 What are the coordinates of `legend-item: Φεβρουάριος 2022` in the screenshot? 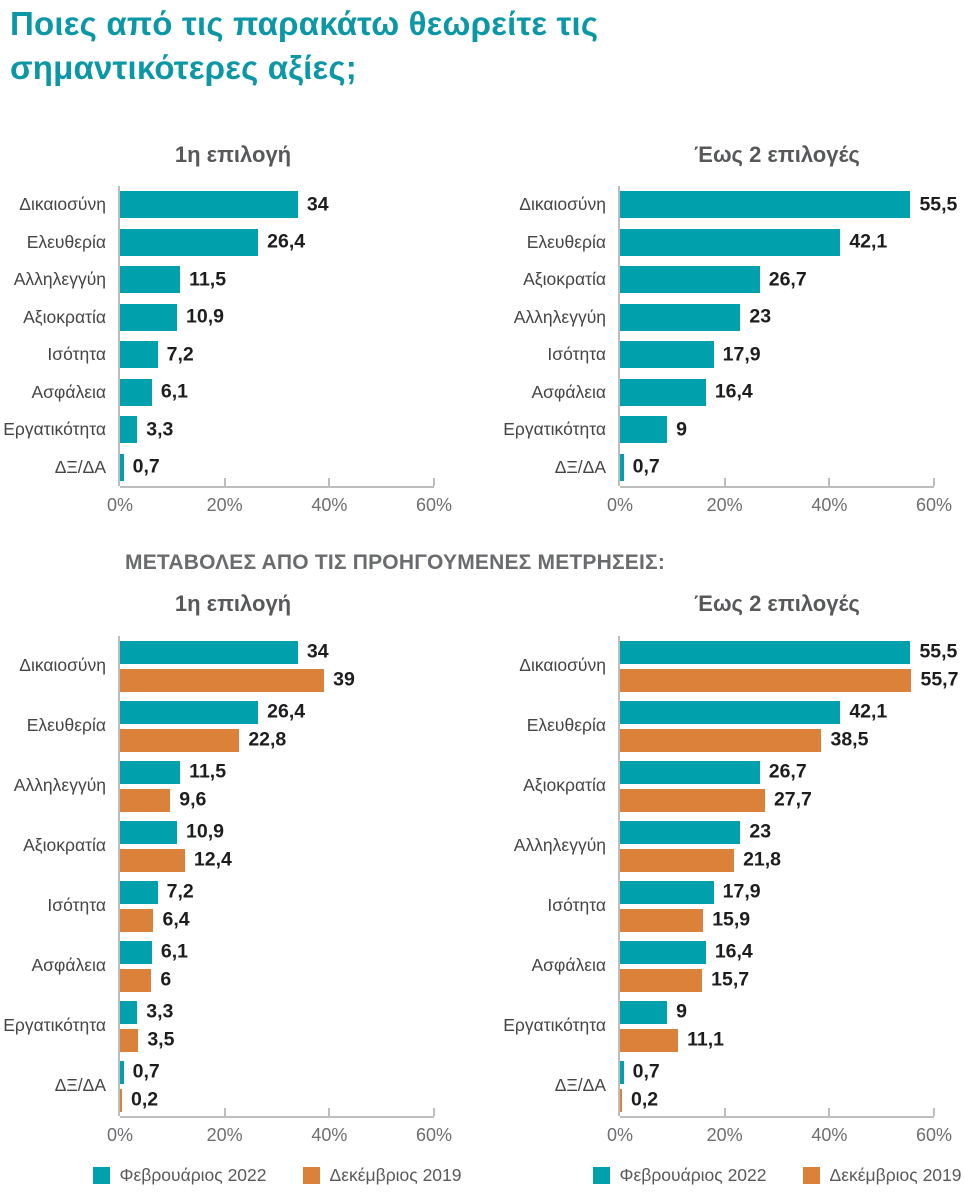 It's located at (179, 1175).